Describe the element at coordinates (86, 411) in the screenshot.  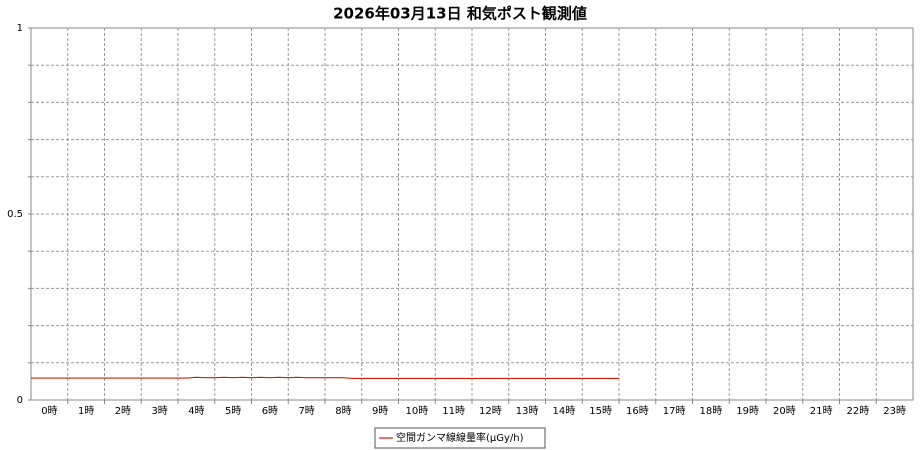
I see `x-tick-label: 1時` at that location.